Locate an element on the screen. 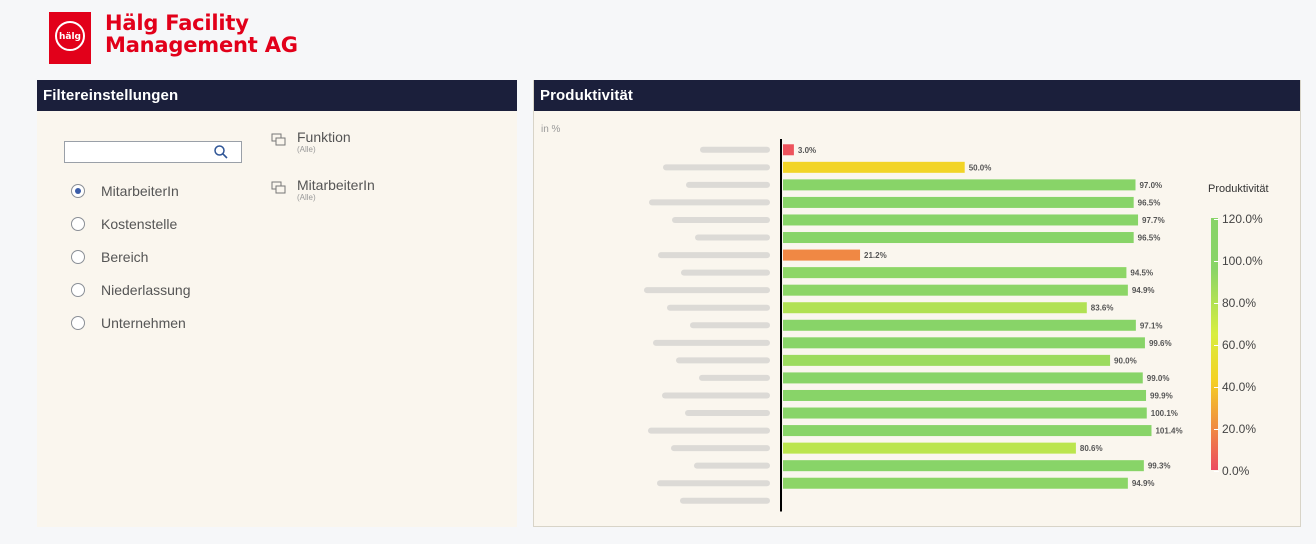 Image resolution: width=1316 pixels, height=544 pixels. unit-label: in % is located at coordinates (551, 129).